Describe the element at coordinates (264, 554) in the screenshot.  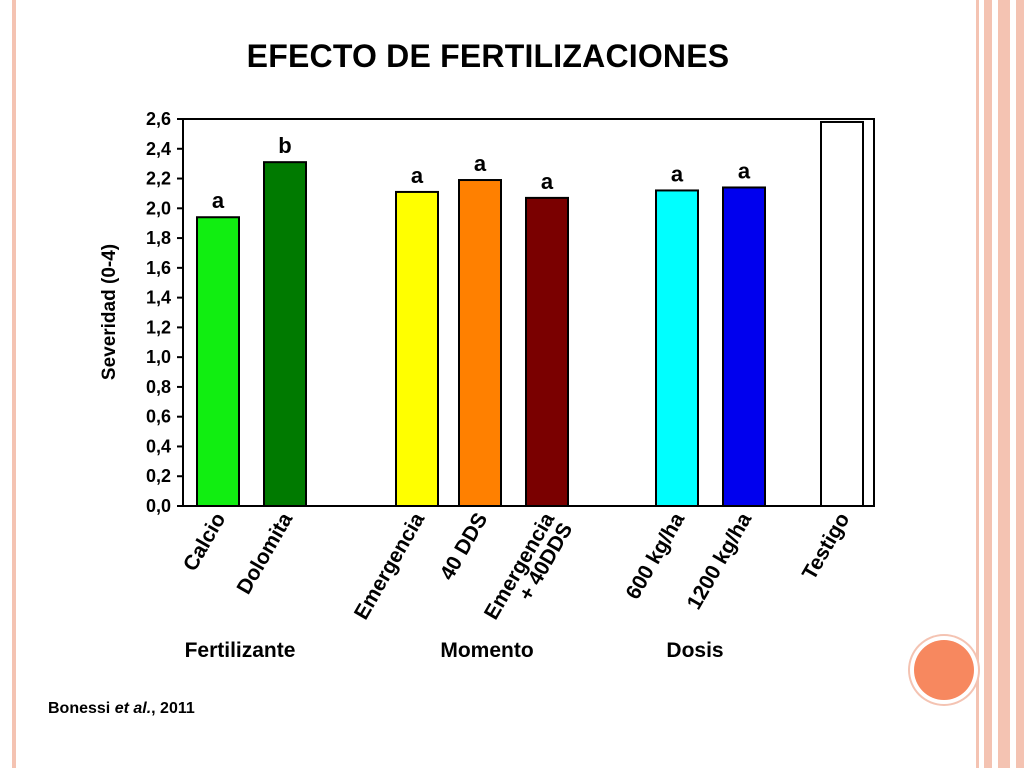
I see `category-label: Dolomita` at that location.